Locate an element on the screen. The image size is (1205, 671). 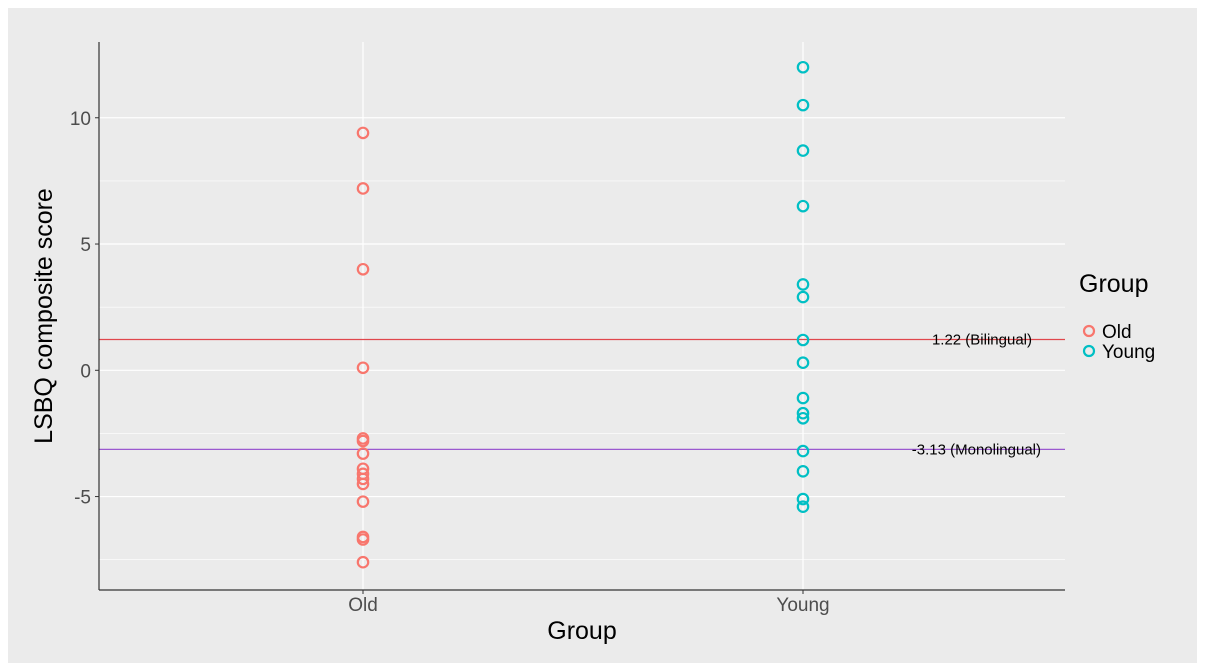
legend-label: Young is located at coordinates (1128, 352).